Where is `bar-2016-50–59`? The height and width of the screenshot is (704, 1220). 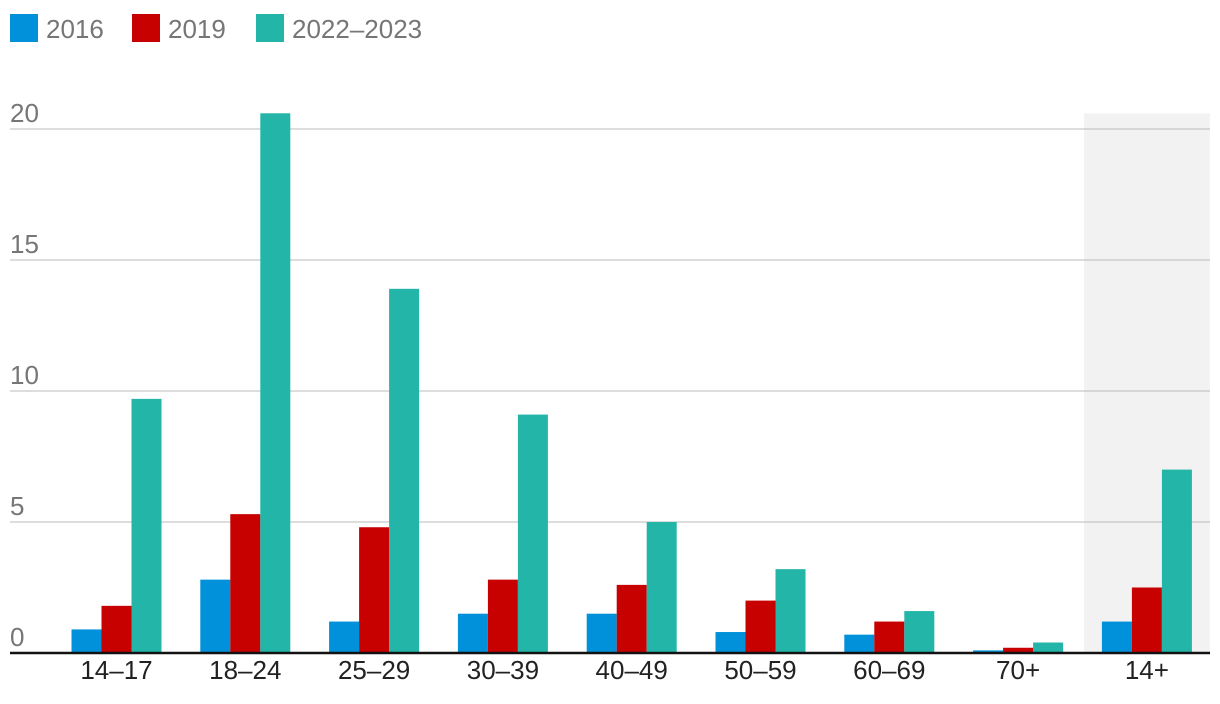 bar-2016-50–59 is located at coordinates (730, 642).